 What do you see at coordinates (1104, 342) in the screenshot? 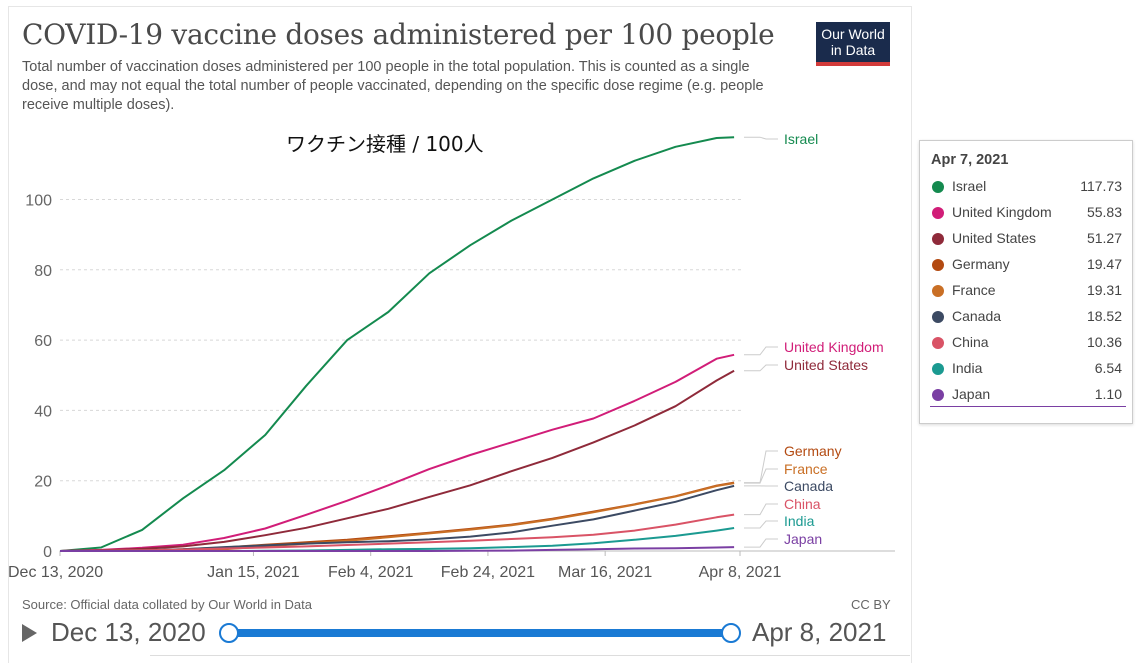
I see `tooltip-value: 10.36` at bounding box center [1104, 342].